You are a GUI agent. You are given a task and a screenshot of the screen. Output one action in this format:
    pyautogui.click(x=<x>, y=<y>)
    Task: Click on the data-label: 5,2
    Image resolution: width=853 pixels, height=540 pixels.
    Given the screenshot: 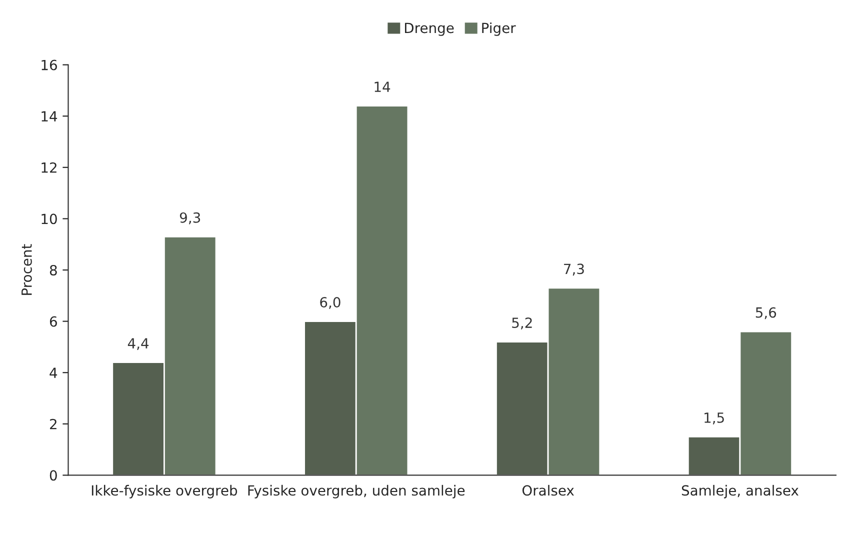 What is the action you would take?
    pyautogui.click(x=522, y=324)
    